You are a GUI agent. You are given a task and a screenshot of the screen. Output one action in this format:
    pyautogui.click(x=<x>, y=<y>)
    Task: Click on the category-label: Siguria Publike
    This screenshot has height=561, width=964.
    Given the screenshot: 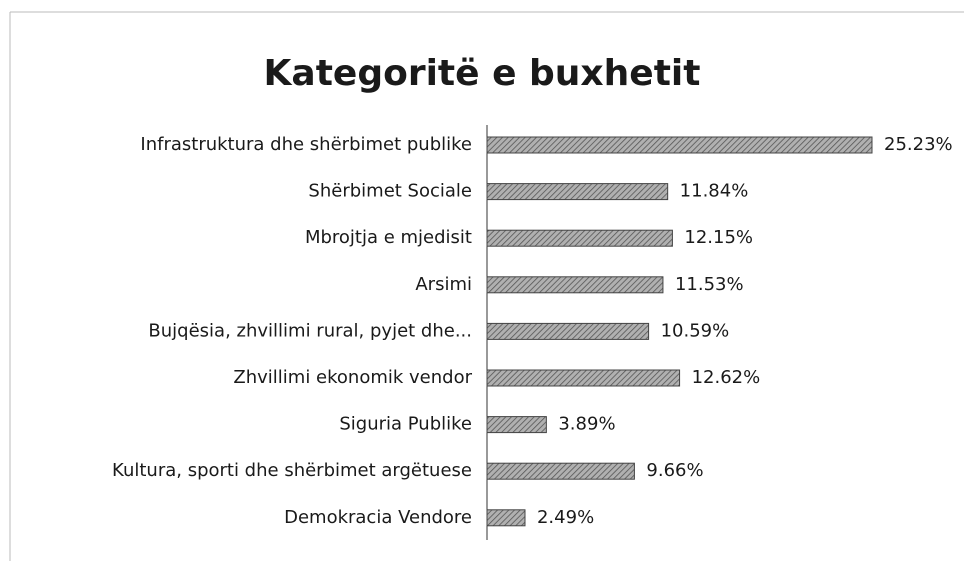 What is the action you would take?
    pyautogui.click(x=405, y=424)
    